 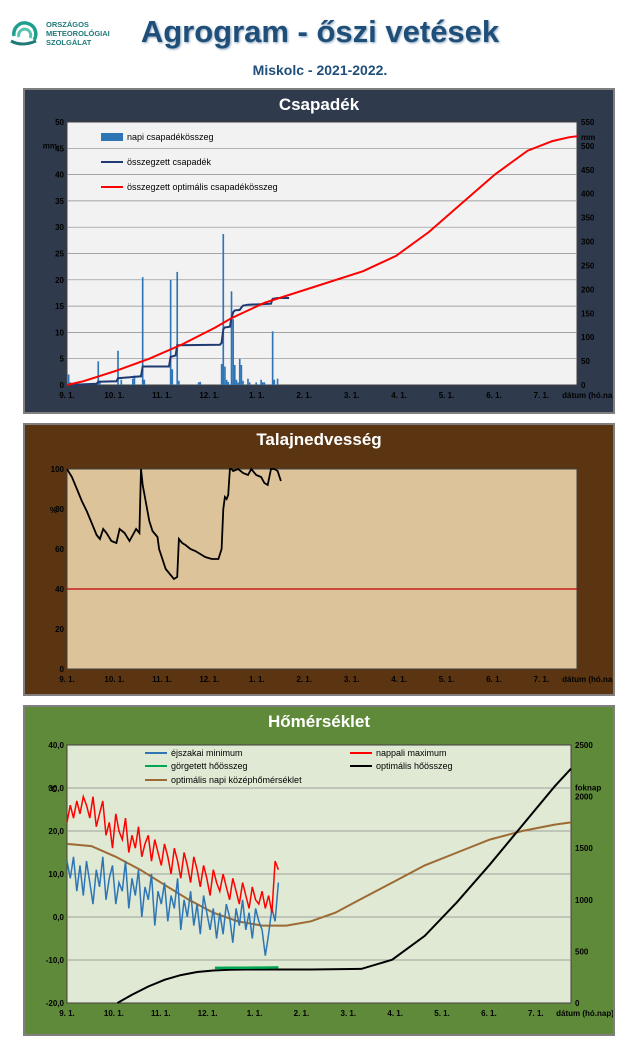 I want to click on x-tick-label: 5. 1., so click(x=442, y=1013).